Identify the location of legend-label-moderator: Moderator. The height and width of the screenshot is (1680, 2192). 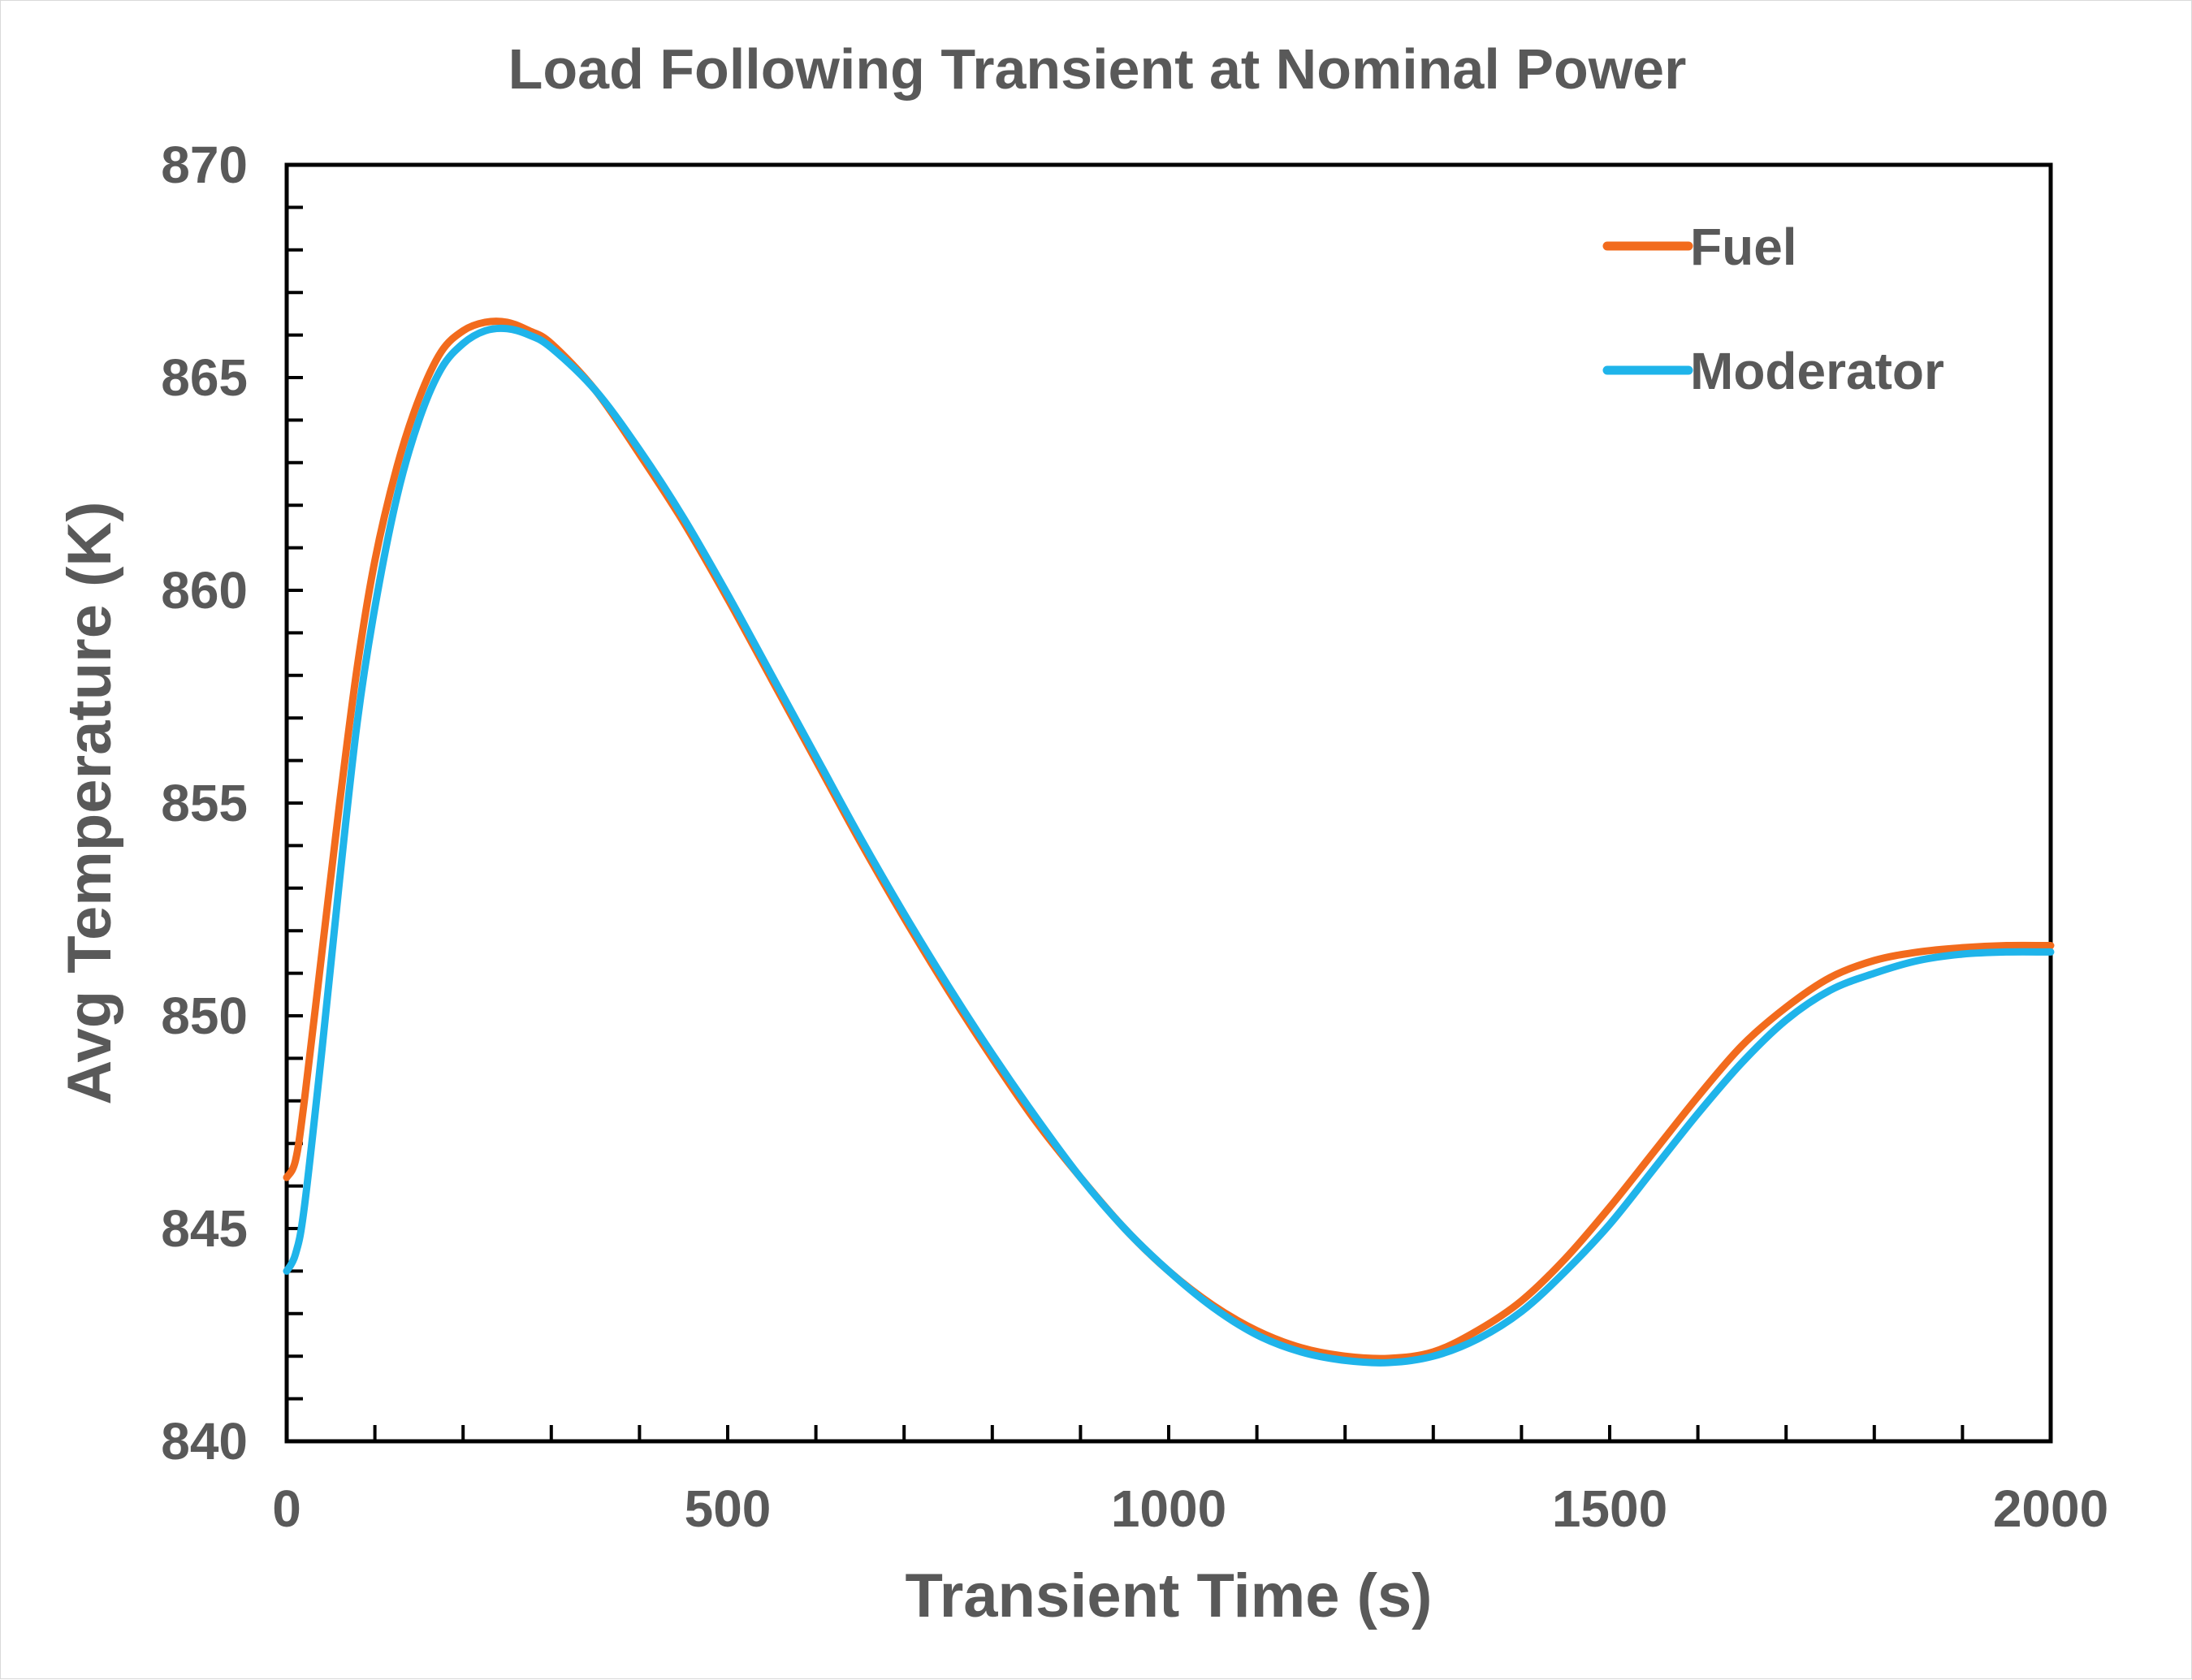
(1817, 371).